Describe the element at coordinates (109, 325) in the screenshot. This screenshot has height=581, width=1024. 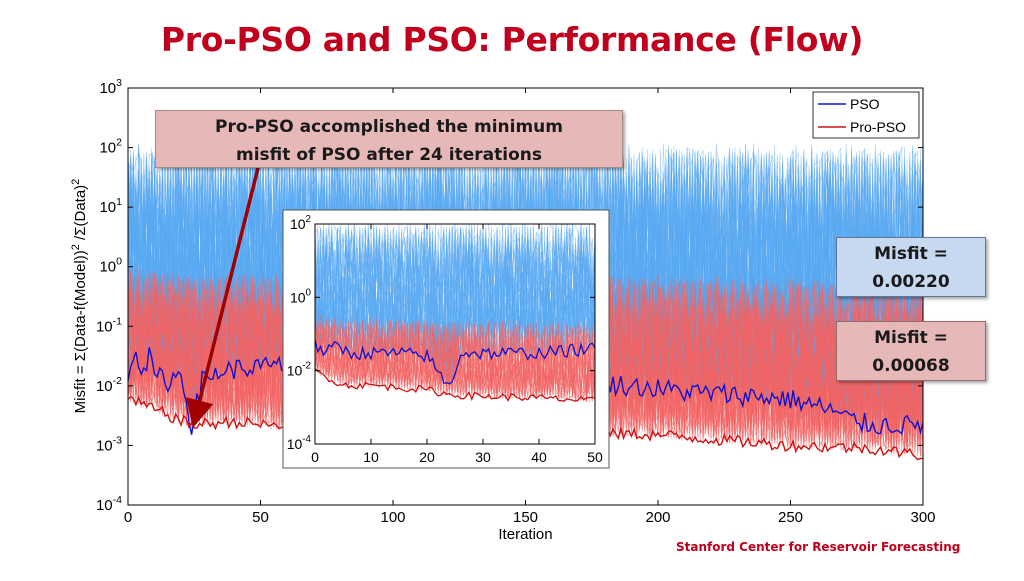
I see `main-y-tick-label: 10⁻¹` at that location.